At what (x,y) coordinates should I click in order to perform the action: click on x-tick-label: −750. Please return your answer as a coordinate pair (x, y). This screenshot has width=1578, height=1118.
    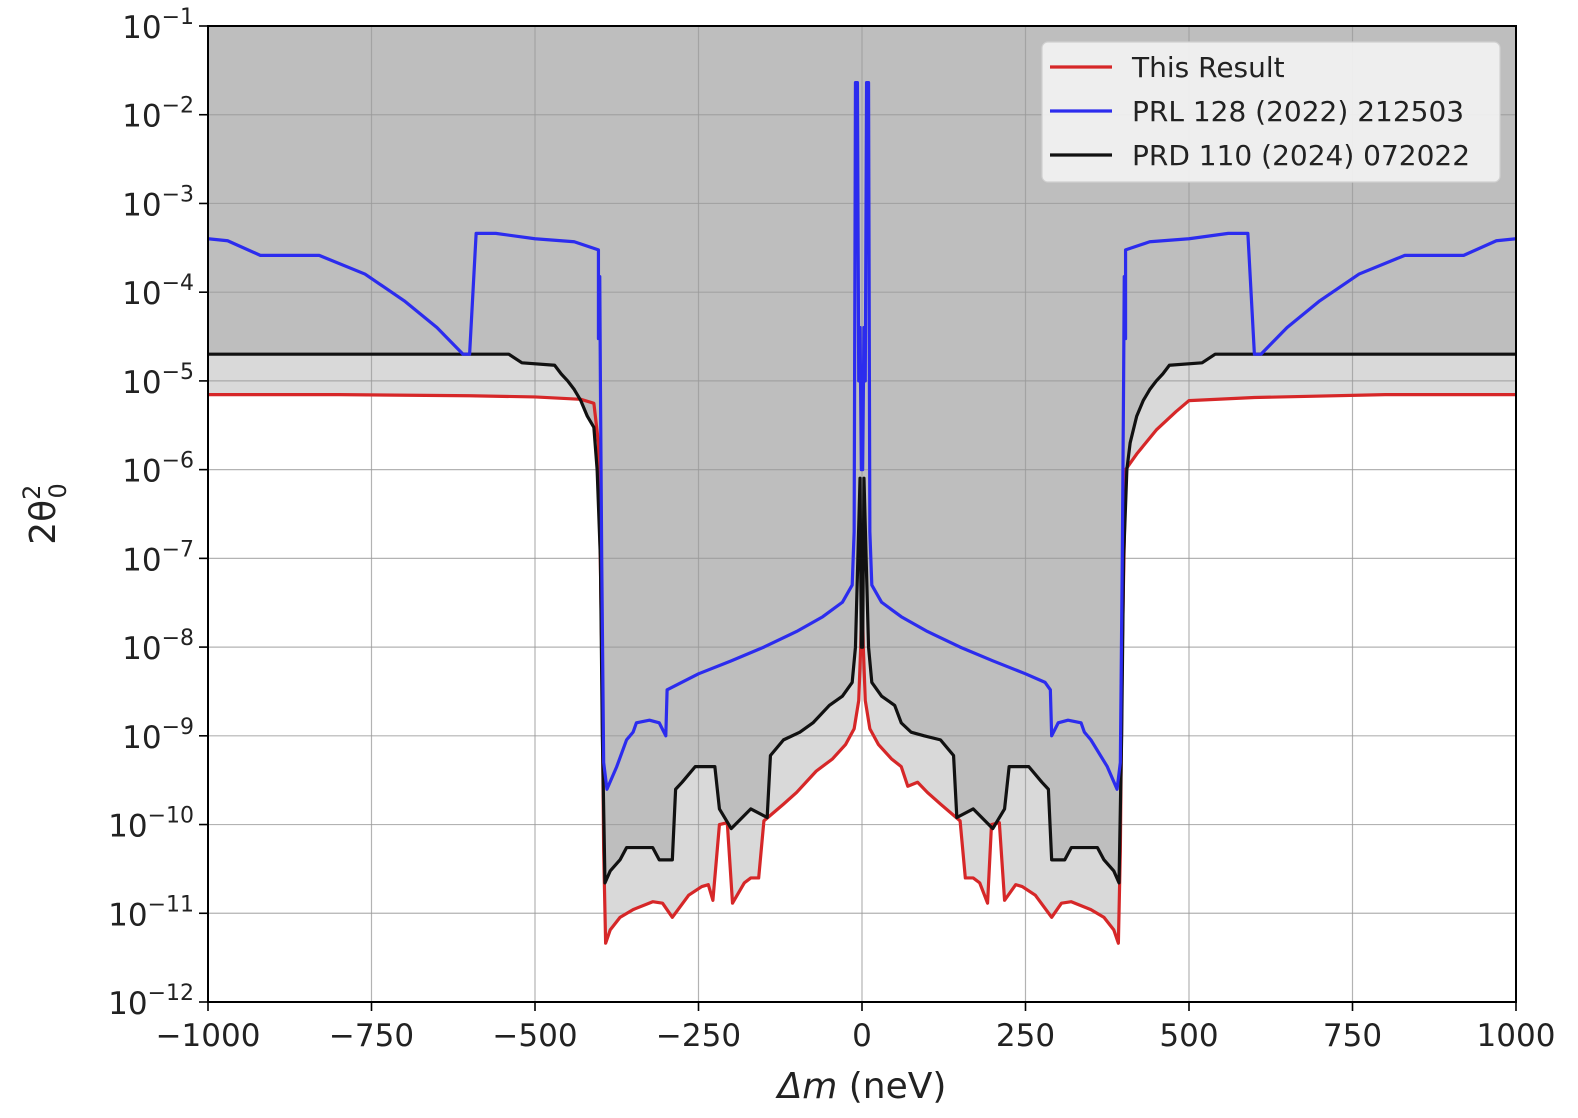
    Looking at the image, I should click on (371, 1036).